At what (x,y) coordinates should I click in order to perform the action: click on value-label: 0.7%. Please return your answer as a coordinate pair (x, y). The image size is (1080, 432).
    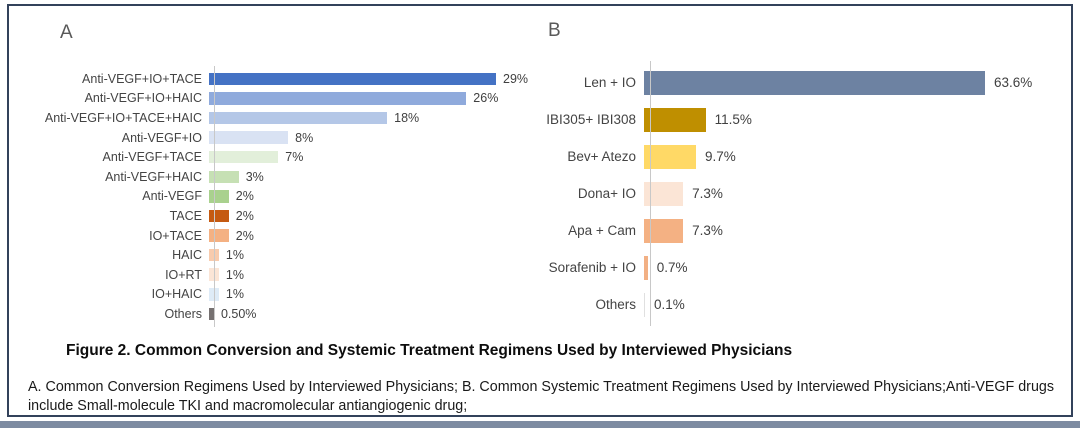
    Looking at the image, I should click on (672, 267).